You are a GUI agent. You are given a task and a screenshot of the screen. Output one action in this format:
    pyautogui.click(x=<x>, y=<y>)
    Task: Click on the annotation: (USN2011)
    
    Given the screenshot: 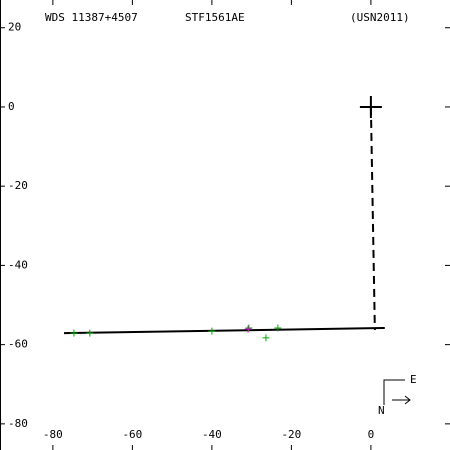 What is the action you would take?
    pyautogui.click(x=380, y=17)
    